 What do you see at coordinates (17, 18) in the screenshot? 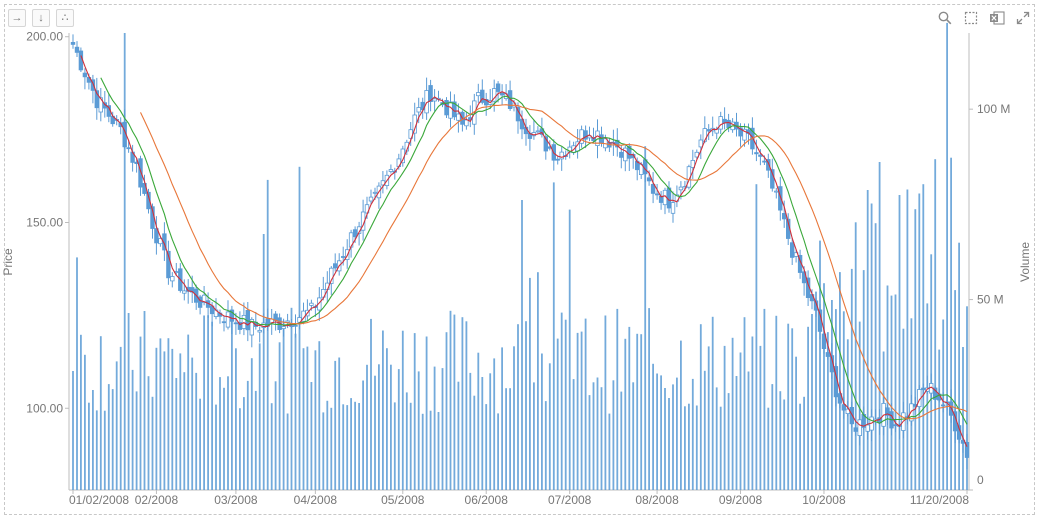
I see `sort-horizontal-icon: →` at bounding box center [17, 18].